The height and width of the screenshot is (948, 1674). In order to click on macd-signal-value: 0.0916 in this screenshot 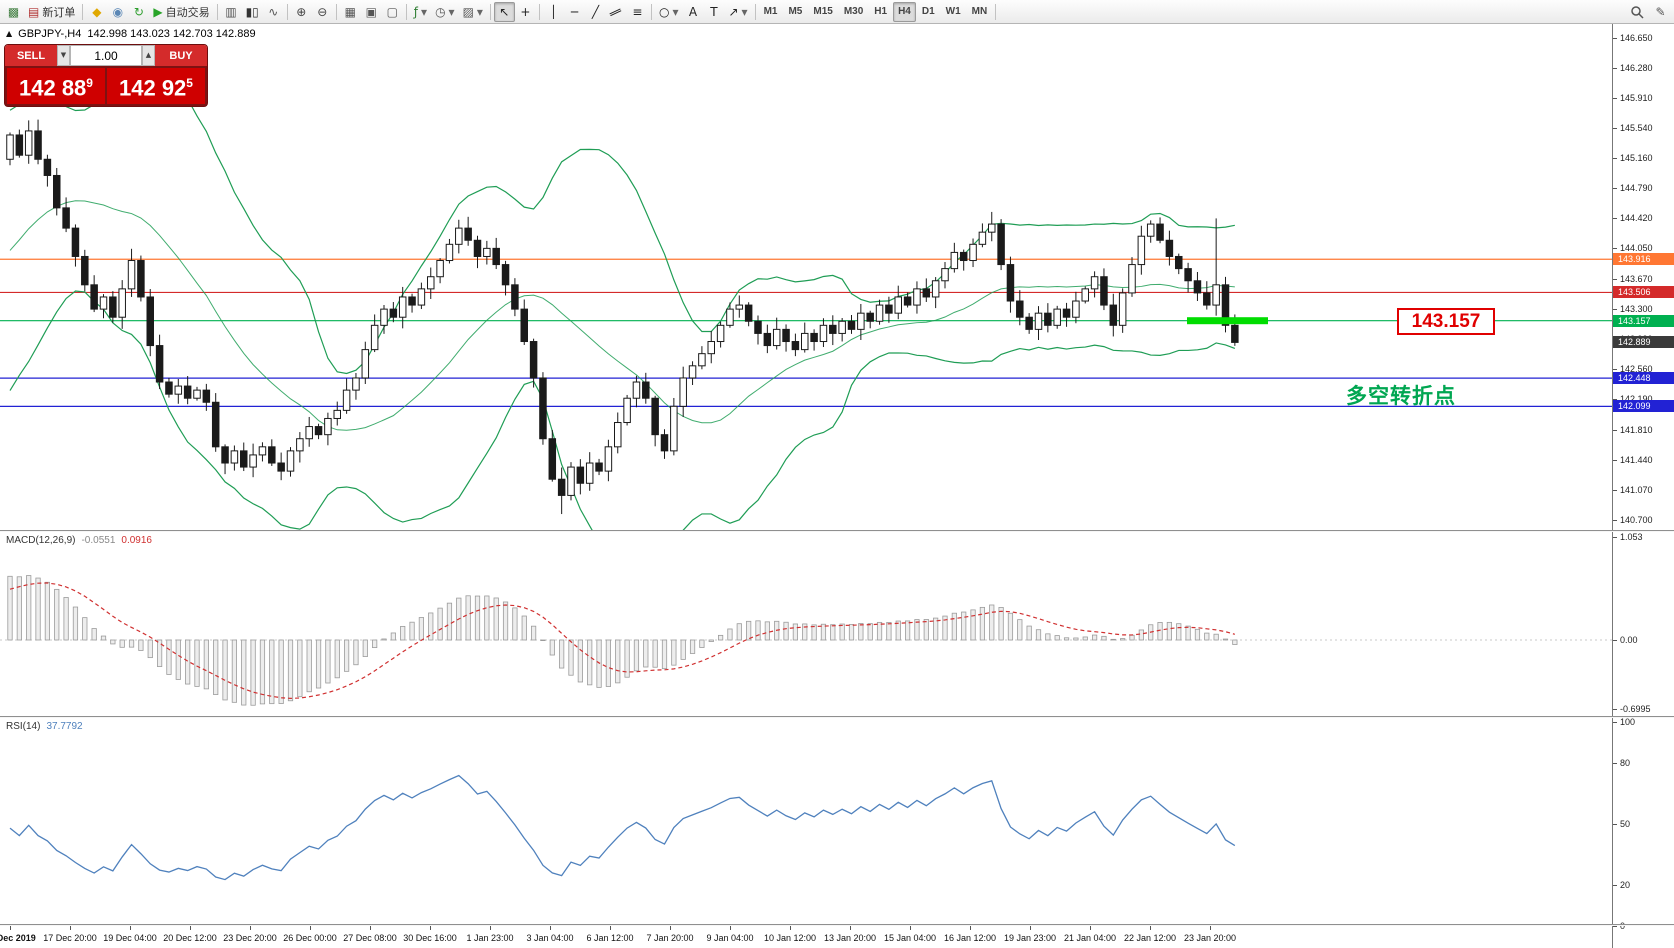, I will do `click(136, 540)`.